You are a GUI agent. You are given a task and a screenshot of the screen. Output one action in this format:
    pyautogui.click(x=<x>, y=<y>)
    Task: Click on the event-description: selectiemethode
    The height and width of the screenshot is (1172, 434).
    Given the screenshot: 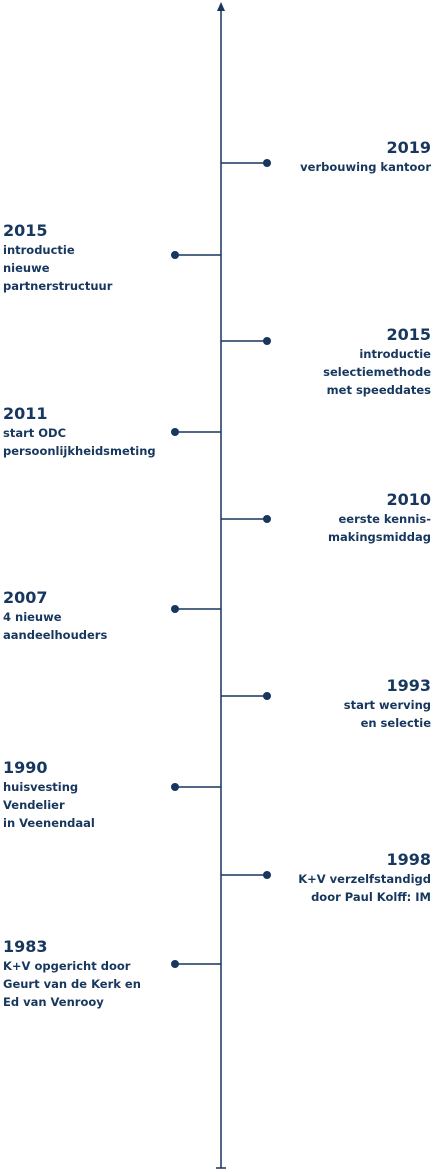 What is the action you would take?
    pyautogui.click(x=377, y=372)
    